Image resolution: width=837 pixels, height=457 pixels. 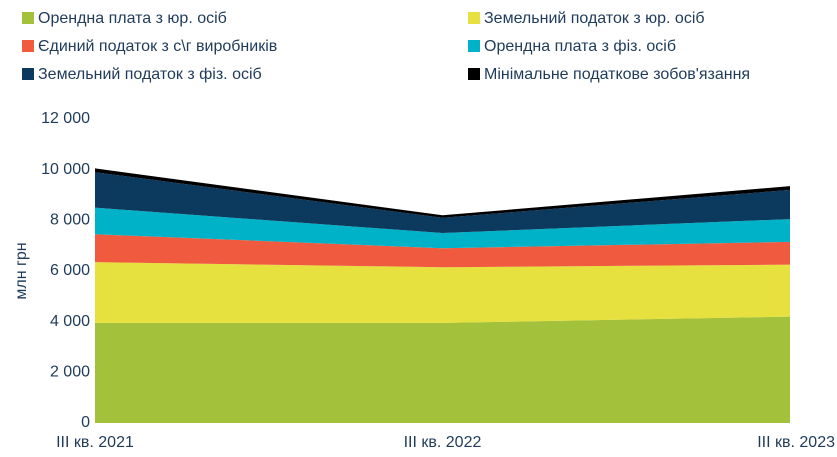 What do you see at coordinates (70, 220) in the screenshot?
I see `y-tick-label: 8 000` at bounding box center [70, 220].